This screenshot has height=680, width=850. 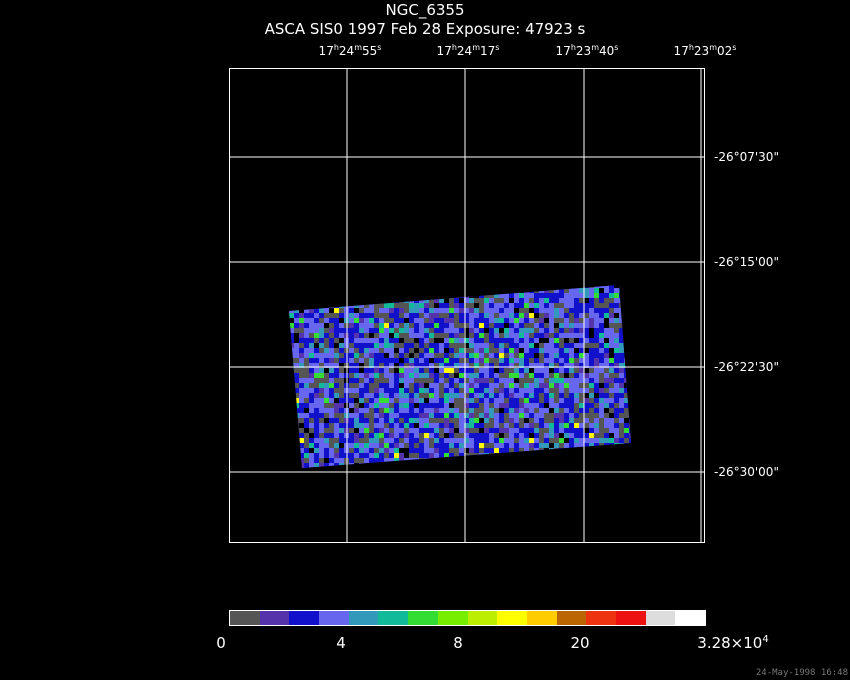 I want to click on colorbar-label: 20, so click(x=580, y=643).